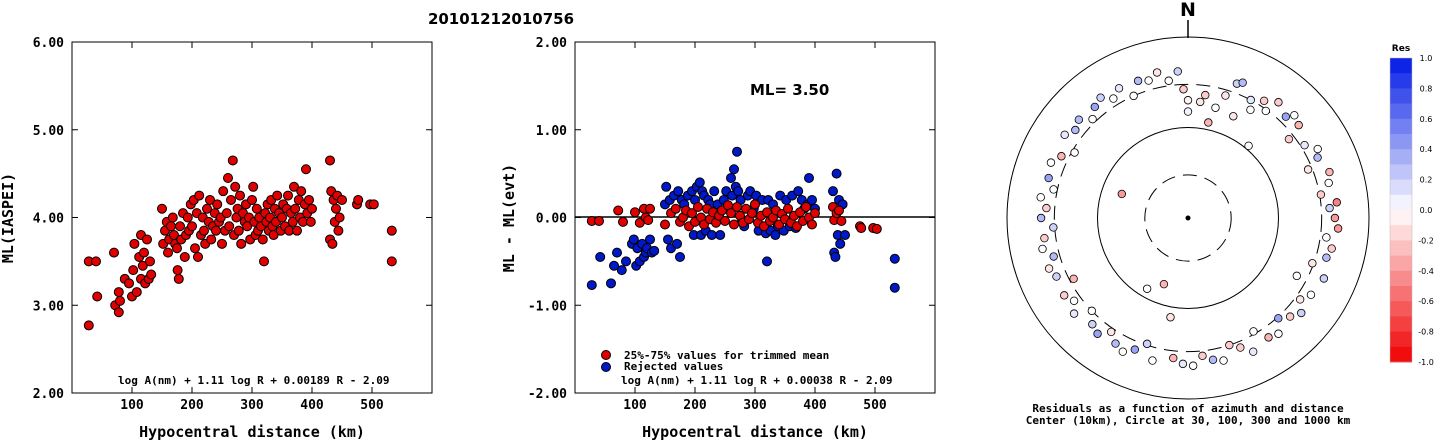 This screenshot has height=441, width=1437. What do you see at coordinates (192, 405) in the screenshot?
I see `x-tick-label: 200` at bounding box center [192, 405].